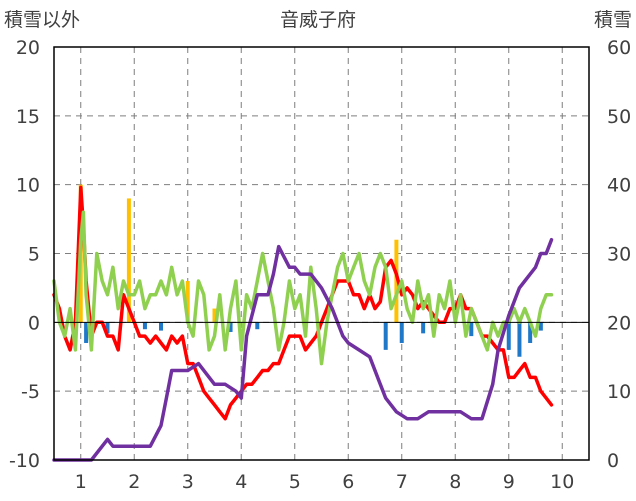 The image size is (636, 501). I want to click on left-tick-label: 0, so click(34, 323).